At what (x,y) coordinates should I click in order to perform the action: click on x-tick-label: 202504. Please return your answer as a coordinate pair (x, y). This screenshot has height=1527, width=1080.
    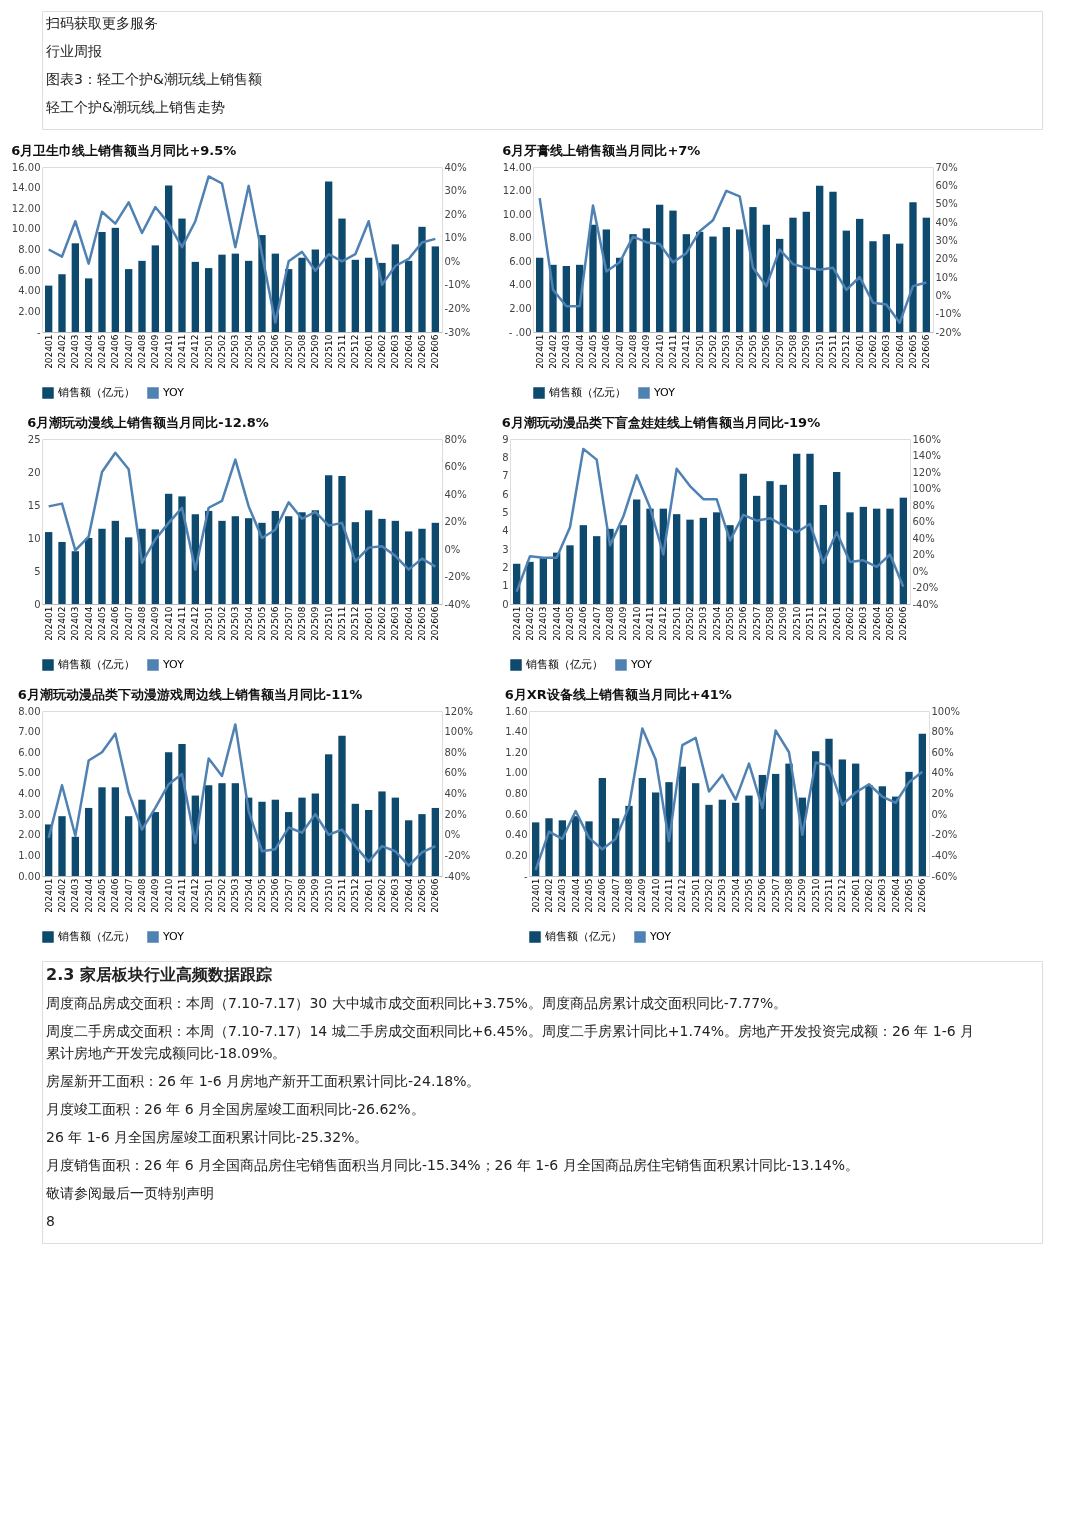
    Looking at the image, I should click on (248, 351).